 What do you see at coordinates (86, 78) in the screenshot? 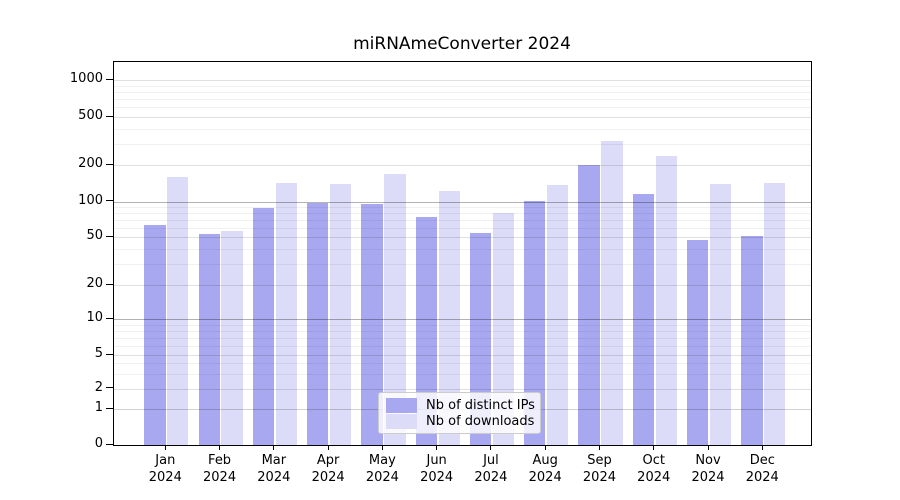
I see `y-tick-label-1000: 1000` at bounding box center [86, 78].